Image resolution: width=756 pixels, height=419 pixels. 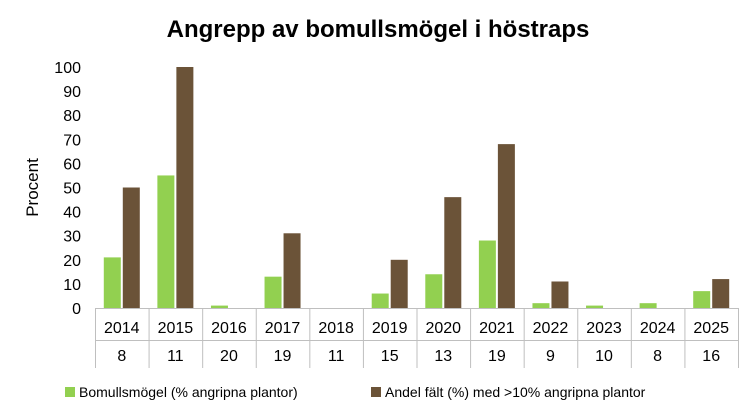 I want to click on x-category-year: 2023, so click(x=604, y=328).